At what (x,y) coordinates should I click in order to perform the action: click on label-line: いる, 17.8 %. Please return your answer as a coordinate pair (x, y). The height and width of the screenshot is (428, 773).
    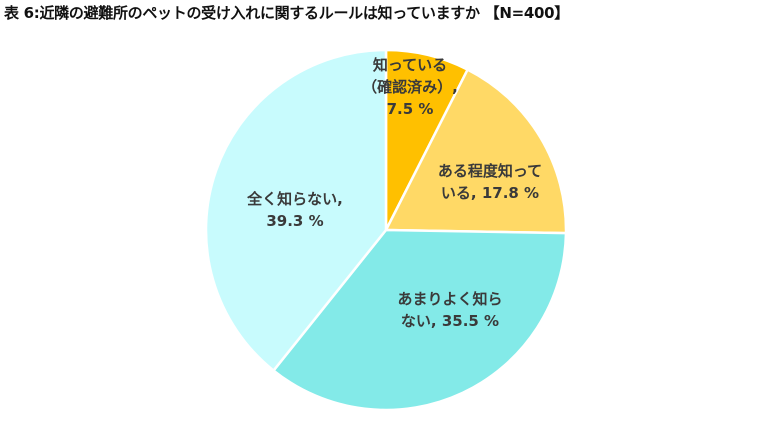
    Looking at the image, I should click on (490, 193).